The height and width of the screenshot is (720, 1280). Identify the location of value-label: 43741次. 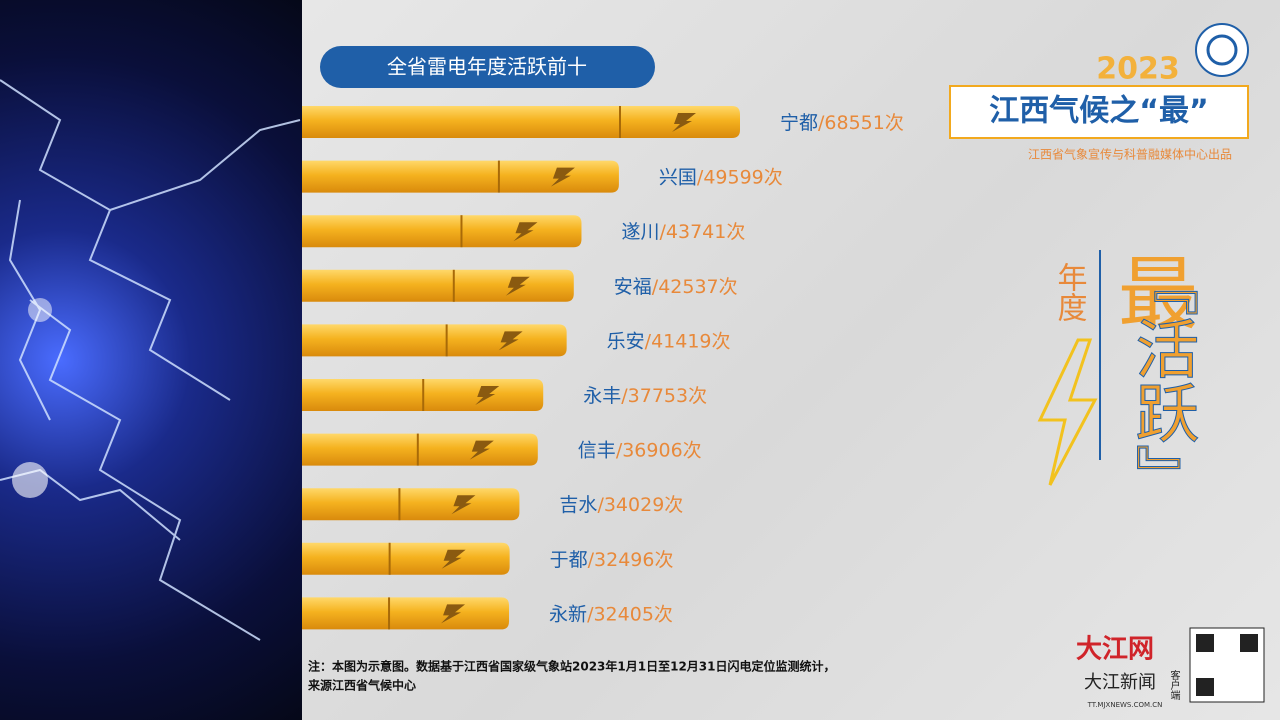
(705, 232).